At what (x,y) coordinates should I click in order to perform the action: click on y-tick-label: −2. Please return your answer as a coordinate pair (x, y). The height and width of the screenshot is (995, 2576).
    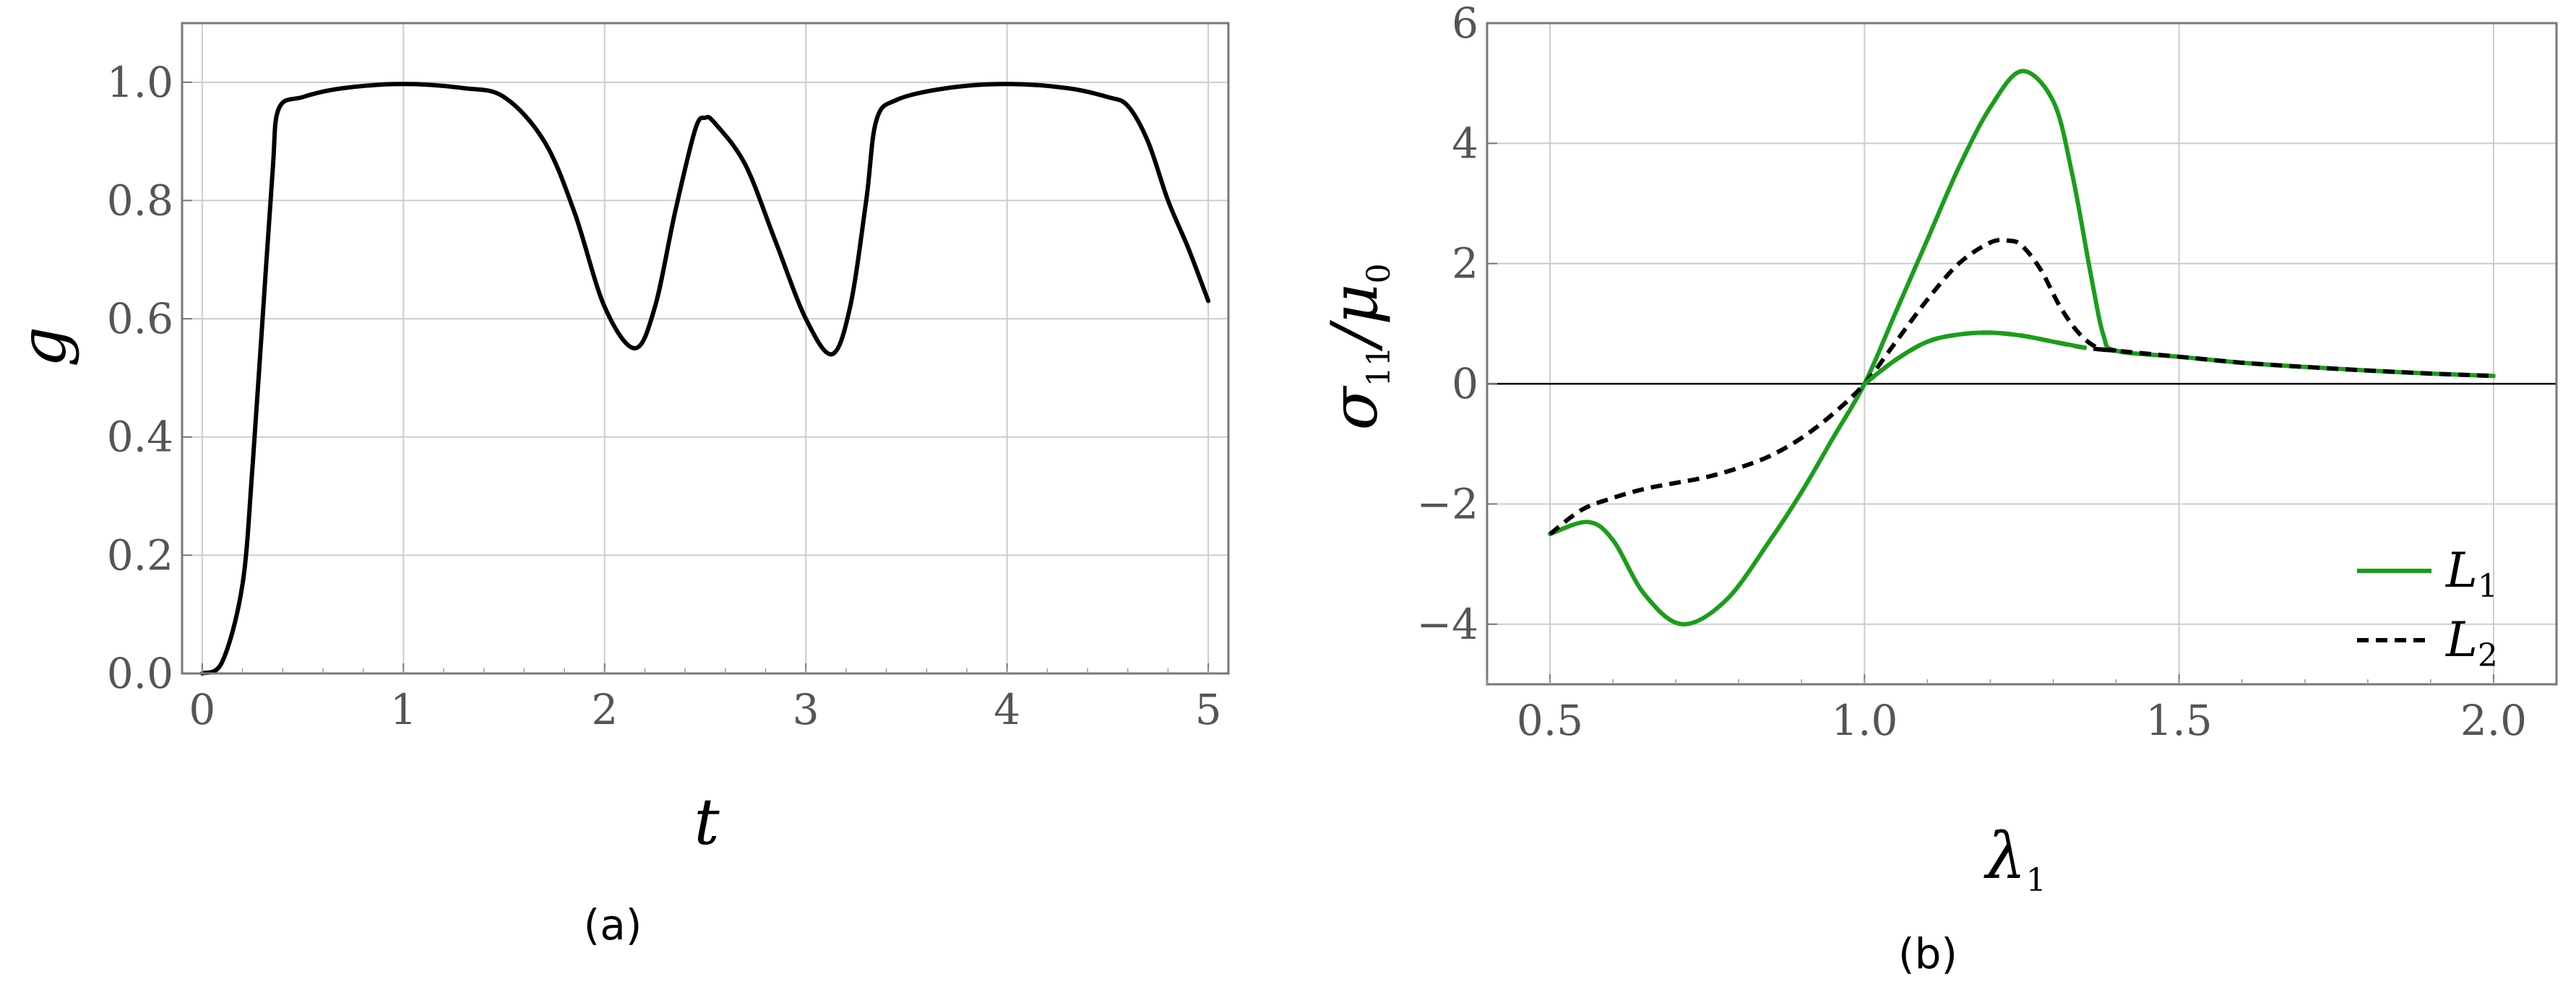
    Looking at the image, I should click on (1448, 503).